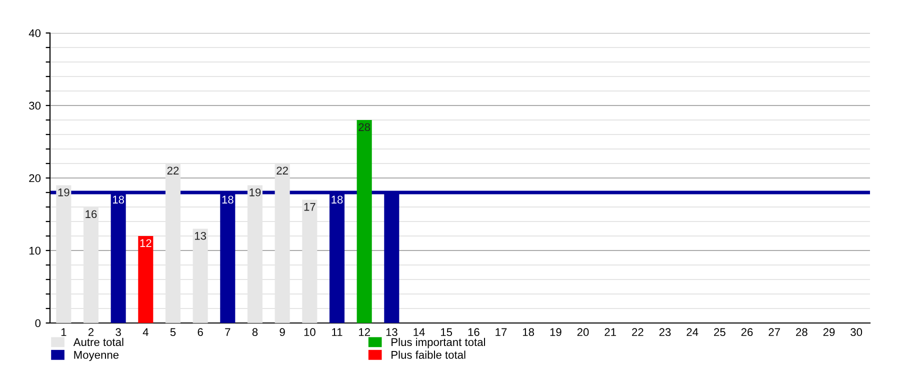 This screenshot has height=375, width=900. I want to click on x-tick-label: 19, so click(556, 332).